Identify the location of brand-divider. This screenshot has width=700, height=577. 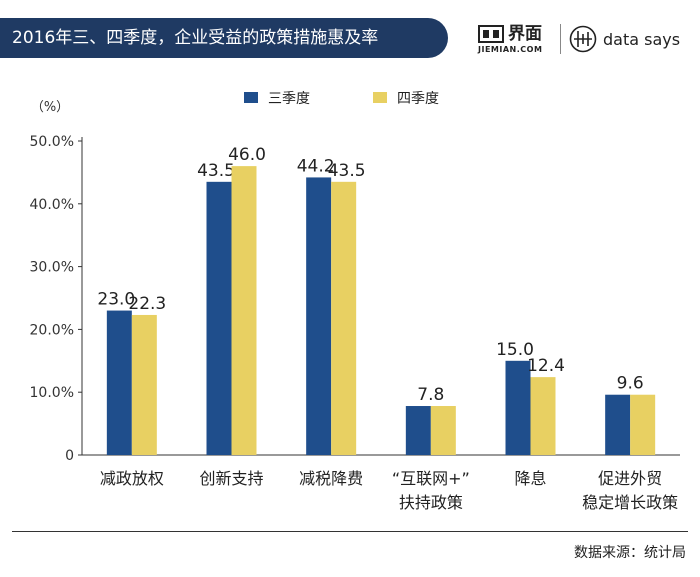
(560, 39).